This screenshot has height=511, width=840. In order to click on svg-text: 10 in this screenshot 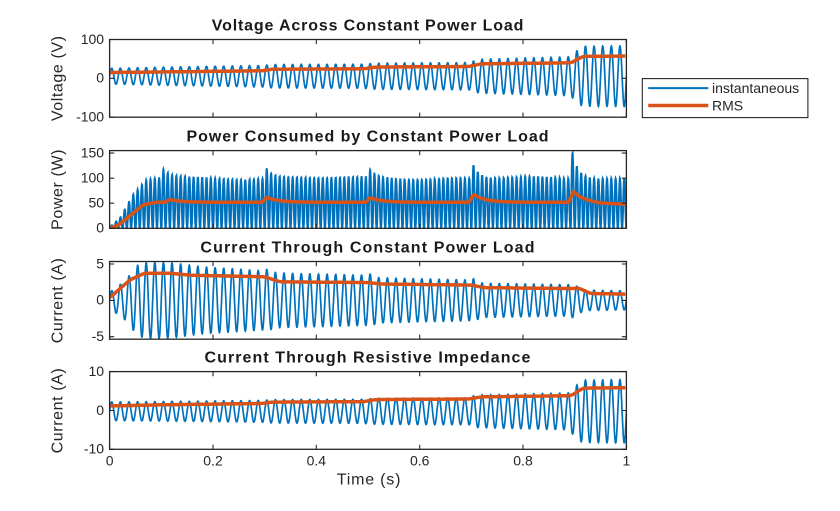, I will do `click(97, 371)`.